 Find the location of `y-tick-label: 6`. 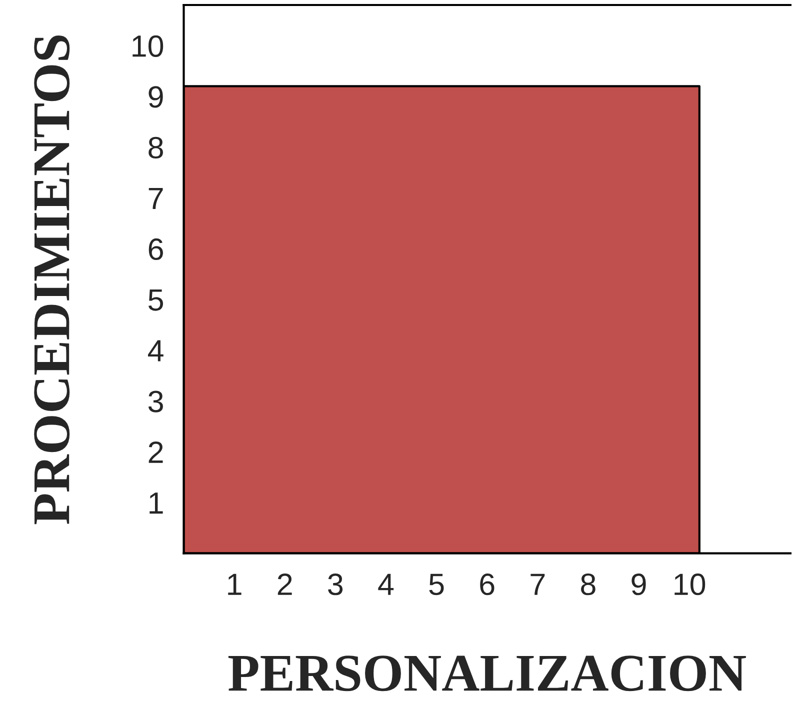

y-tick-label: 6 is located at coordinates (155, 249).